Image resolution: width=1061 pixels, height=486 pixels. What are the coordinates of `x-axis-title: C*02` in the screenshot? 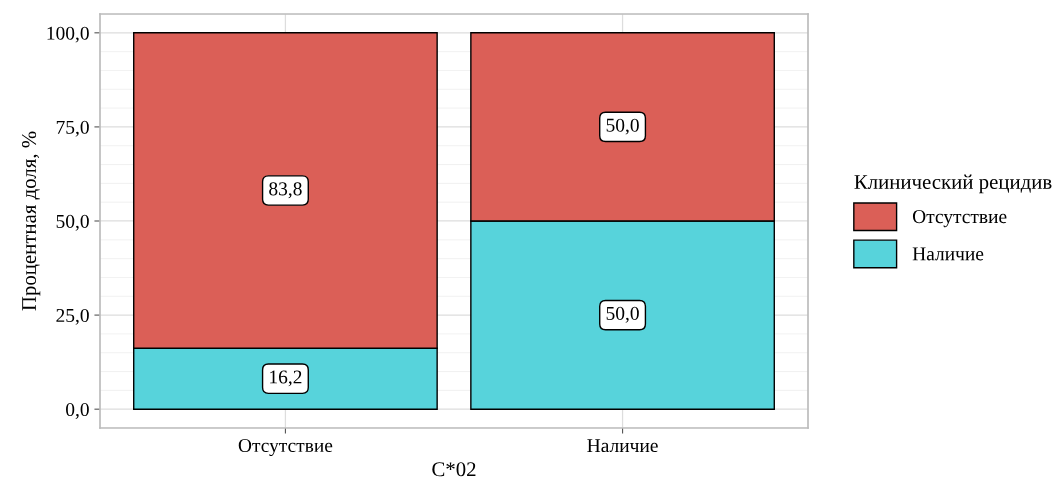 It's located at (454, 469).